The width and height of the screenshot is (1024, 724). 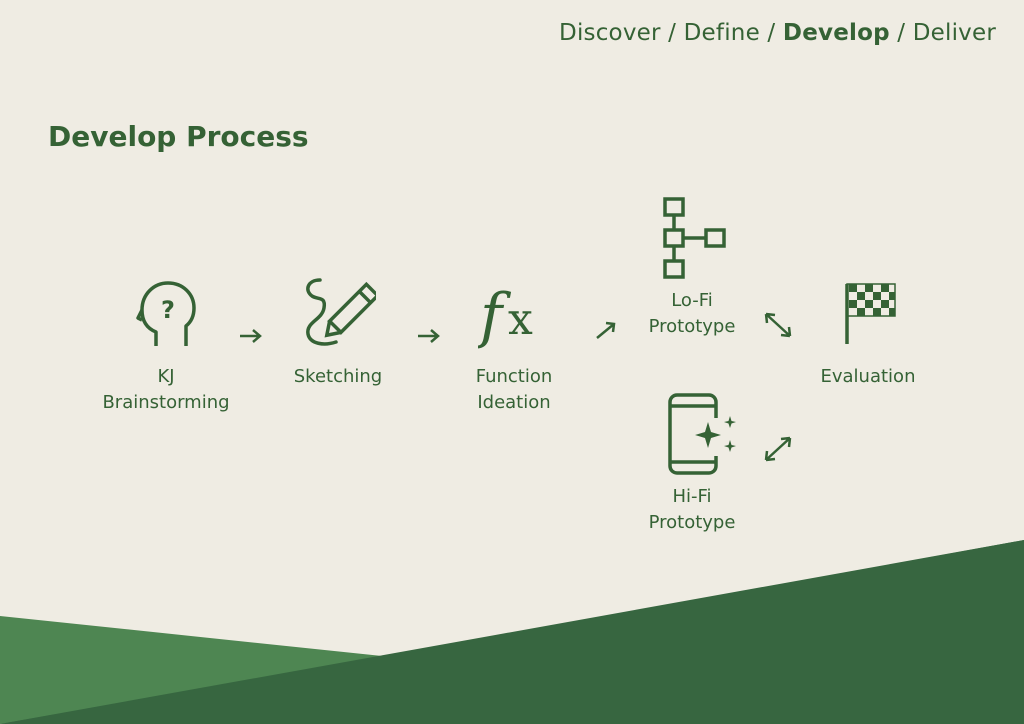 What do you see at coordinates (178, 136) in the screenshot?
I see `page-title: Develop Process` at bounding box center [178, 136].